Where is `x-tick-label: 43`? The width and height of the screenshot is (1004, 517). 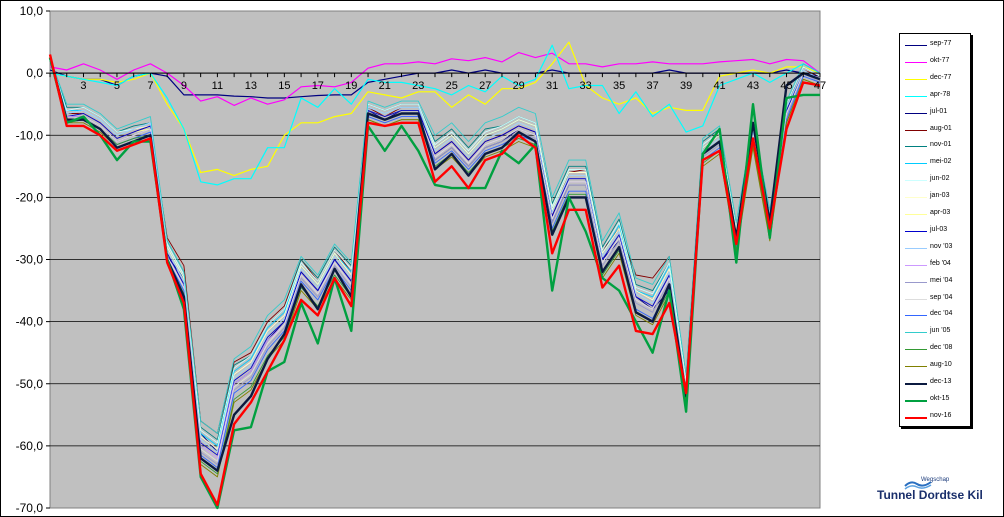 x-tick-label: 43 is located at coordinates (753, 86).